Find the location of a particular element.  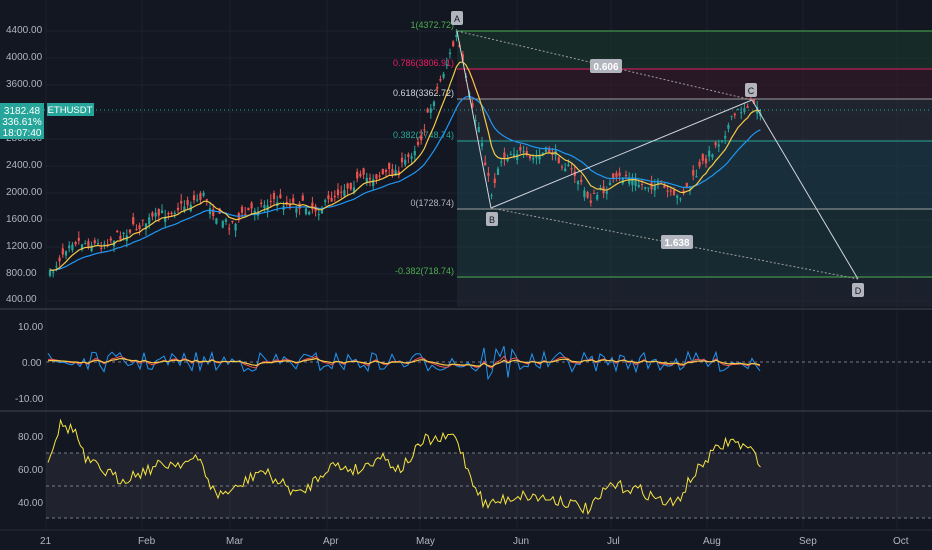

price-value: 3182.48 is located at coordinates (22, 111).